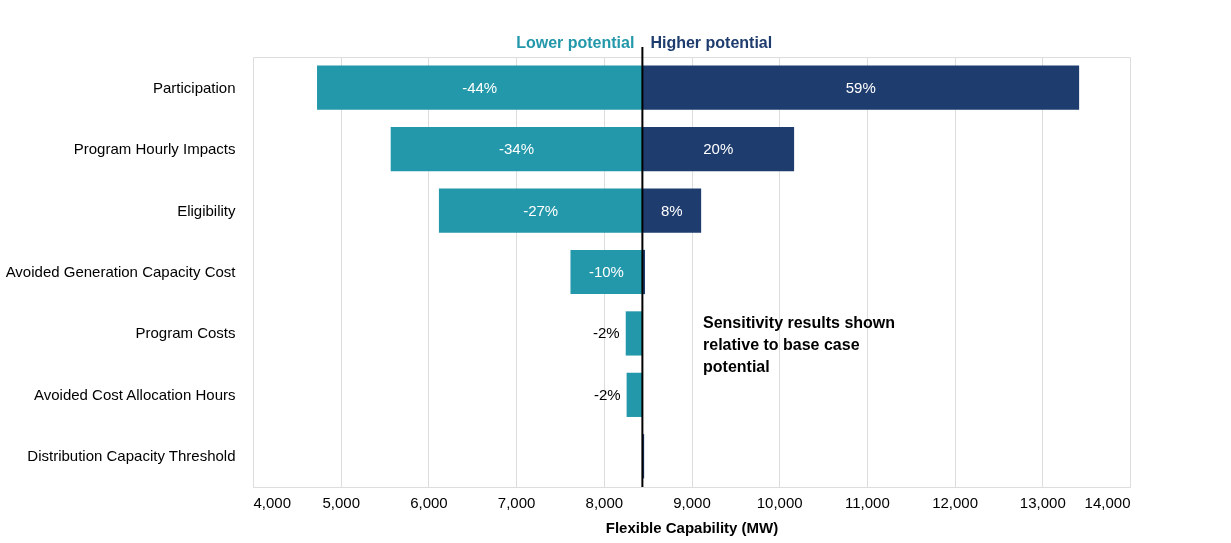  I want to click on y-tick-label: Eligibility, so click(206, 210).